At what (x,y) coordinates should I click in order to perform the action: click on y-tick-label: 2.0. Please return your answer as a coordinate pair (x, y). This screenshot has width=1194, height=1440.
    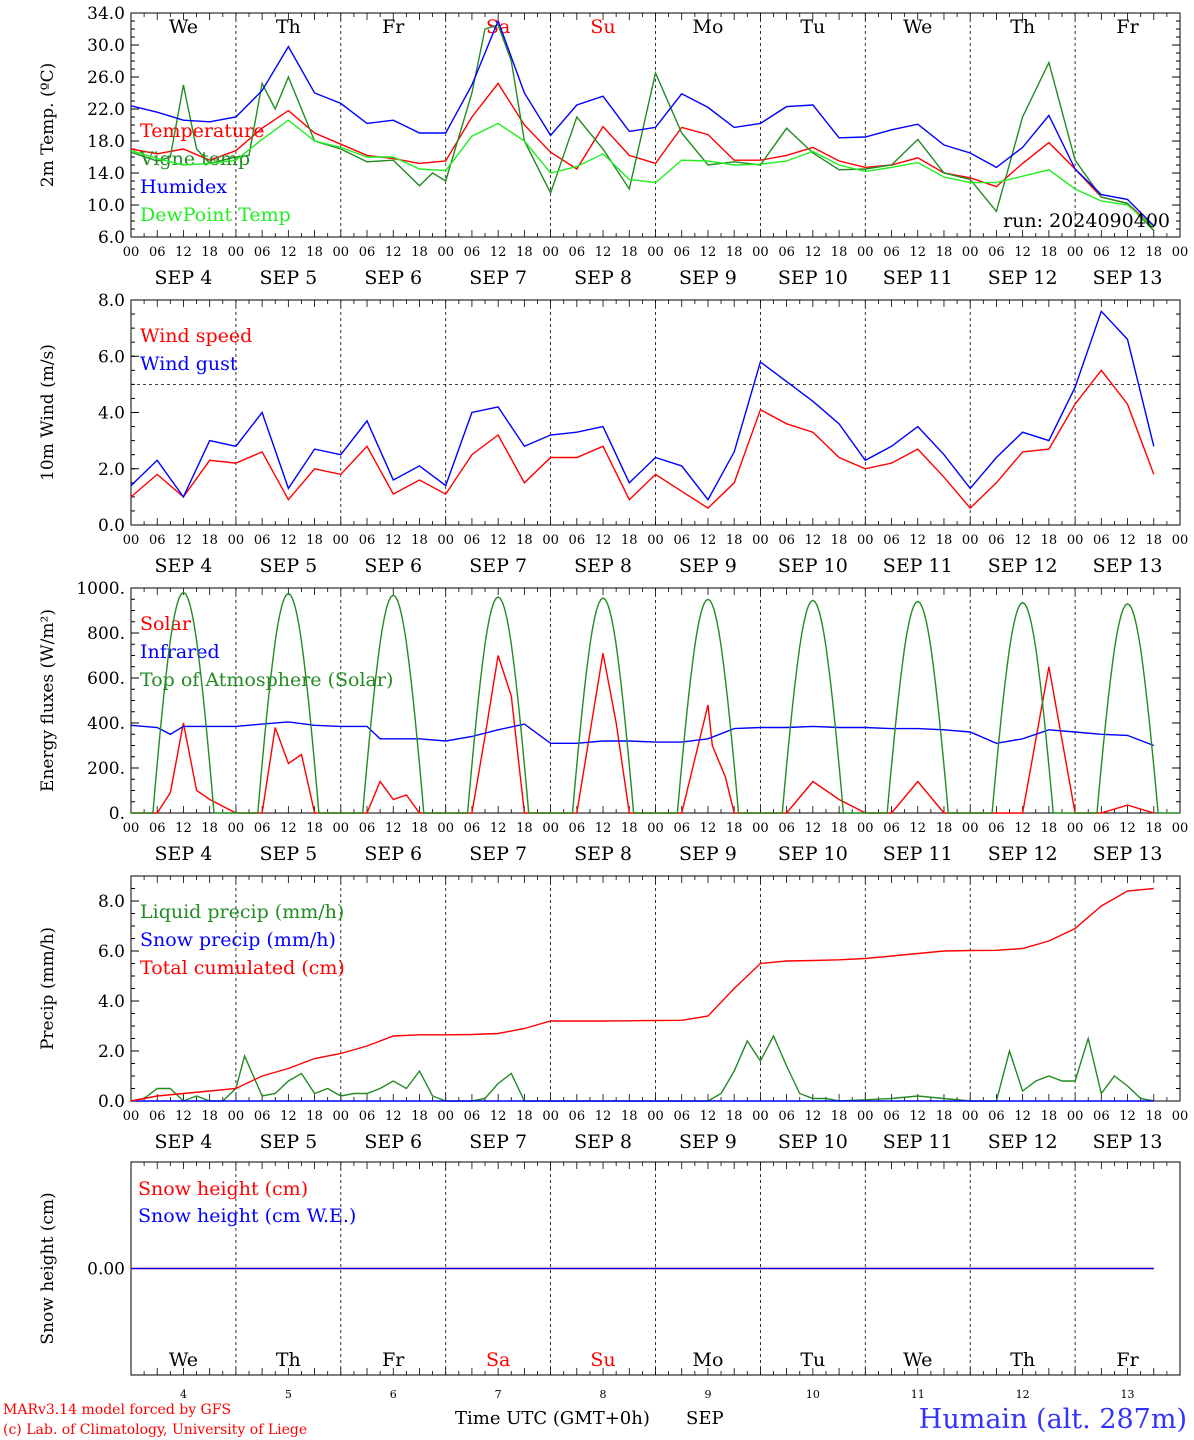
    Looking at the image, I should click on (111, 1052).